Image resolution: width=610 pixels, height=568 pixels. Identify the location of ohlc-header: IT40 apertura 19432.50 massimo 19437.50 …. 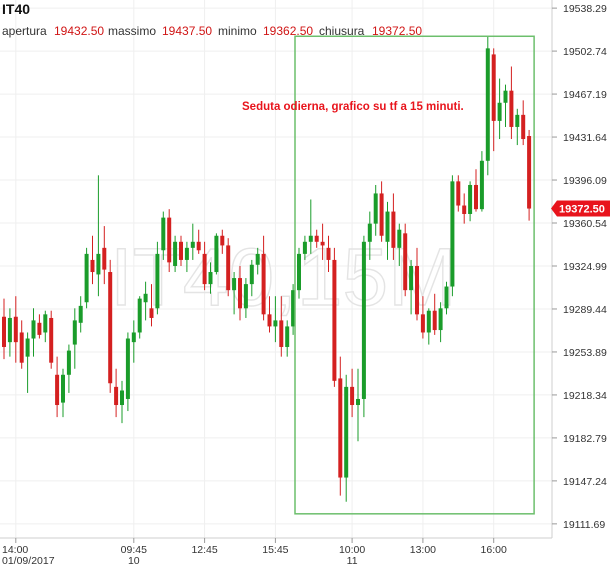
(212, 19).